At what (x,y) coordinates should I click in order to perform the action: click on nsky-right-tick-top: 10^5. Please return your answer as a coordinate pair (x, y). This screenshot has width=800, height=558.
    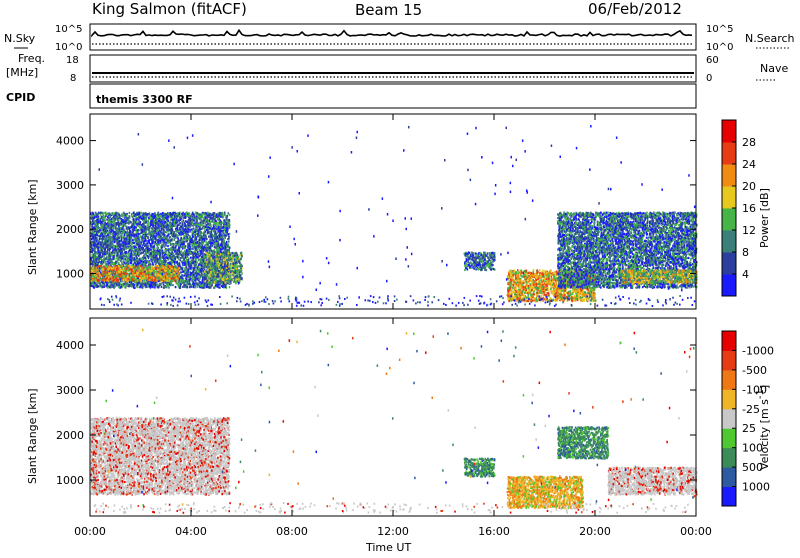
    Looking at the image, I should click on (719, 29).